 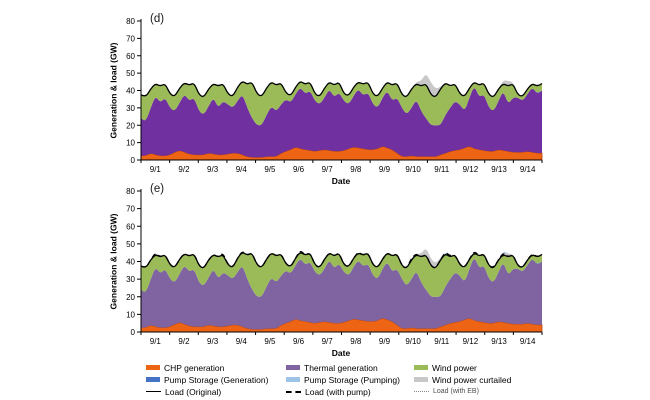 What do you see at coordinates (494, 391) in the screenshot?
I see `legend-item-load-with-eb: Load (with EB)` at bounding box center [494, 391].